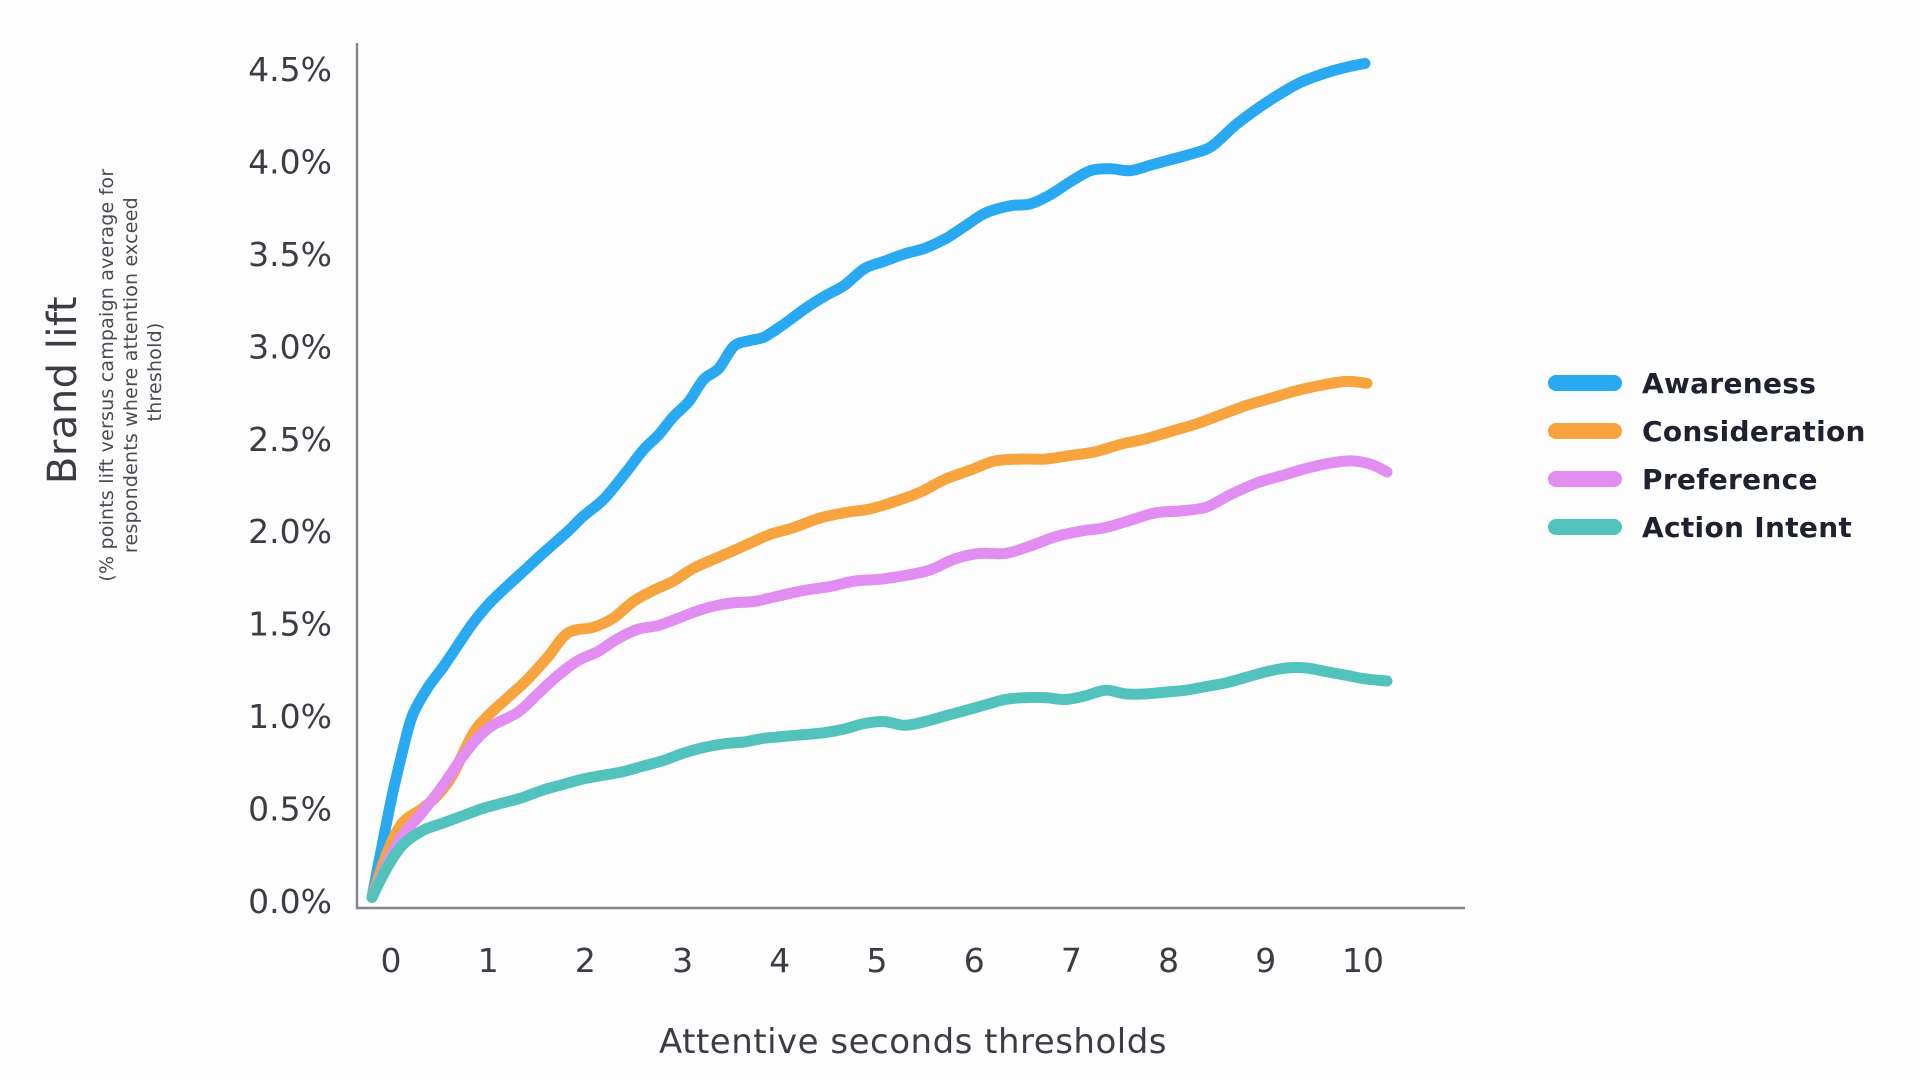 The image size is (1920, 1080). What do you see at coordinates (290, 624) in the screenshot?
I see `y-tick-label: 1.5%` at bounding box center [290, 624].